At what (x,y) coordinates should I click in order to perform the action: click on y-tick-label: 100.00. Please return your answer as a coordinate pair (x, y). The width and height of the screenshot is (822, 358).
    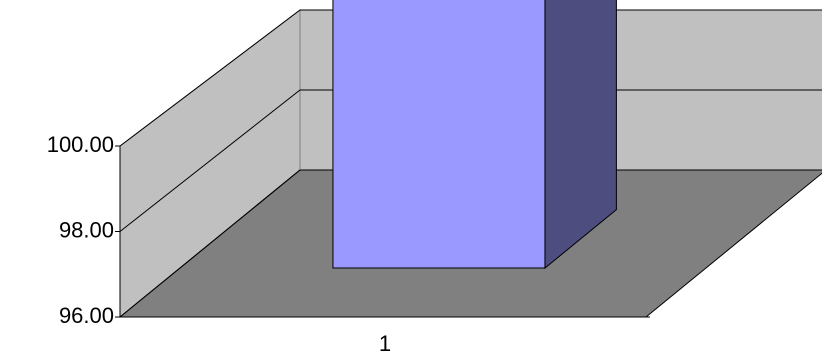
    Looking at the image, I should click on (80, 144).